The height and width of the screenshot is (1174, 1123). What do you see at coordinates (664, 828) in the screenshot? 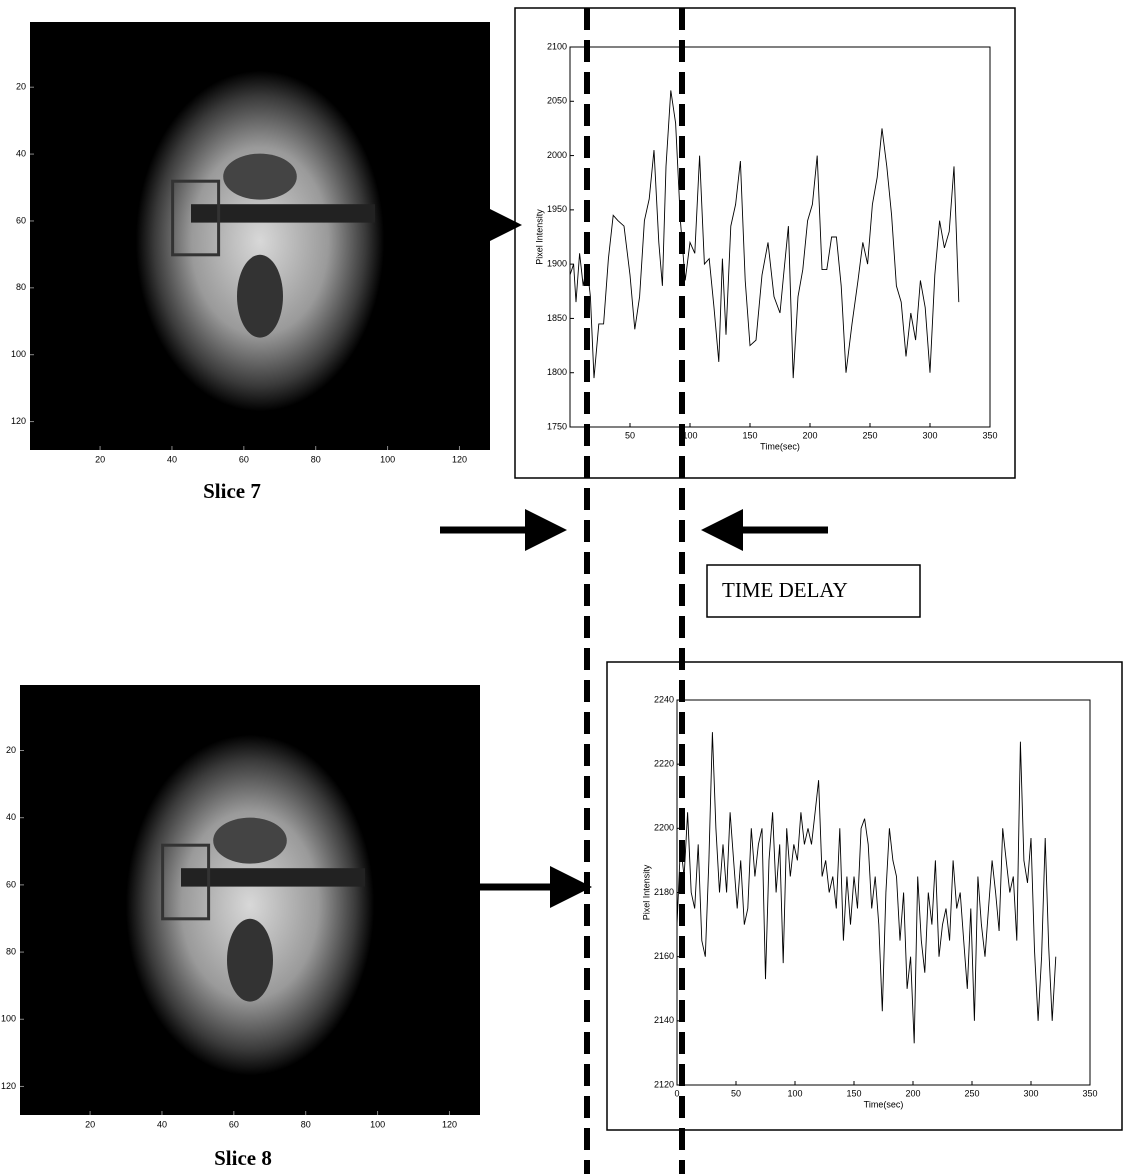
I see `y-tick-label: 2200` at bounding box center [664, 828].